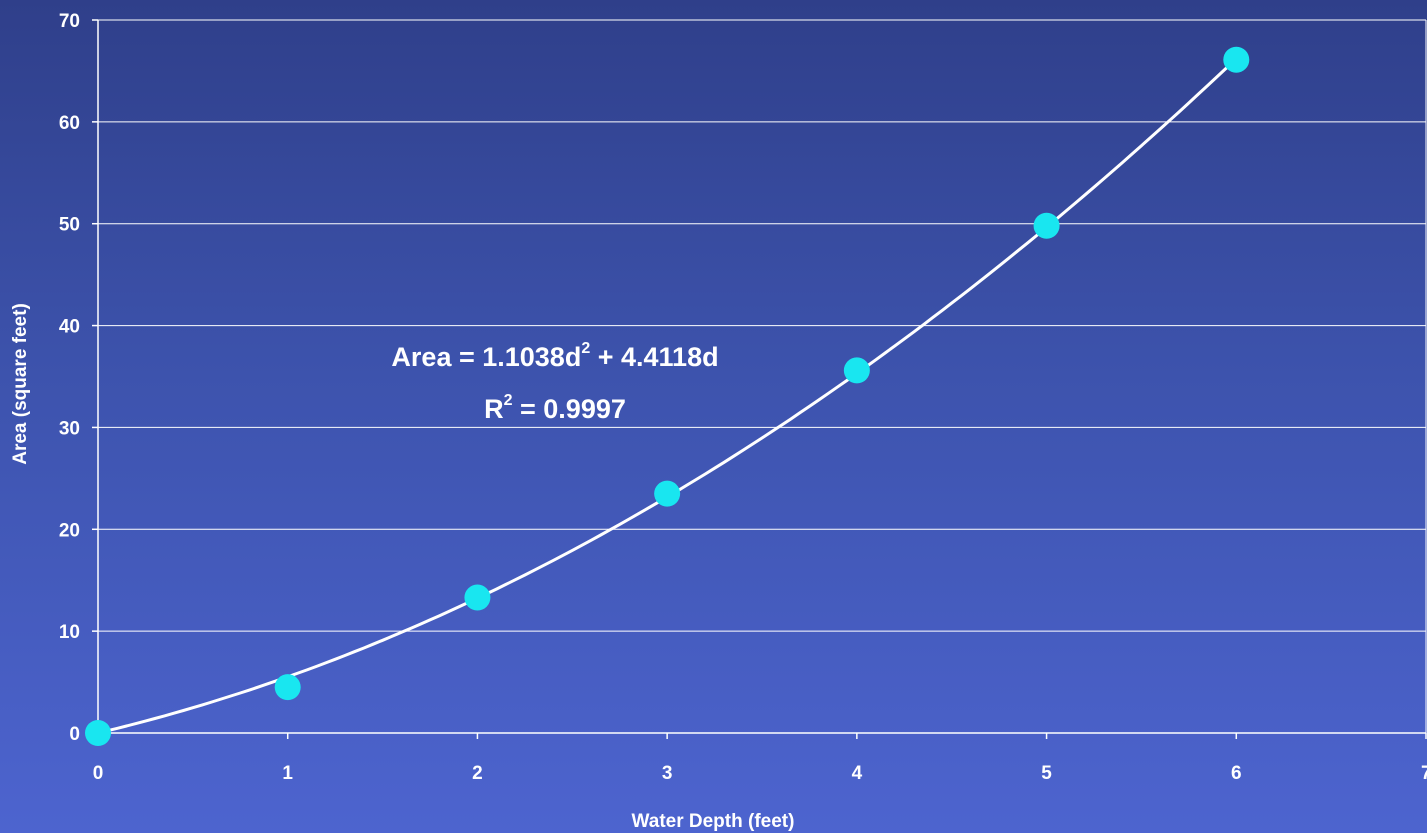  Describe the element at coordinates (494, 409) in the screenshot. I see `r-squared-symbol: R` at that location.